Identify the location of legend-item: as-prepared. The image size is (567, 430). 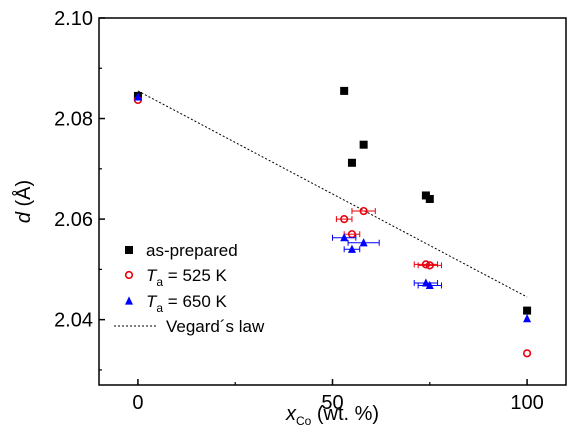
(181, 250).